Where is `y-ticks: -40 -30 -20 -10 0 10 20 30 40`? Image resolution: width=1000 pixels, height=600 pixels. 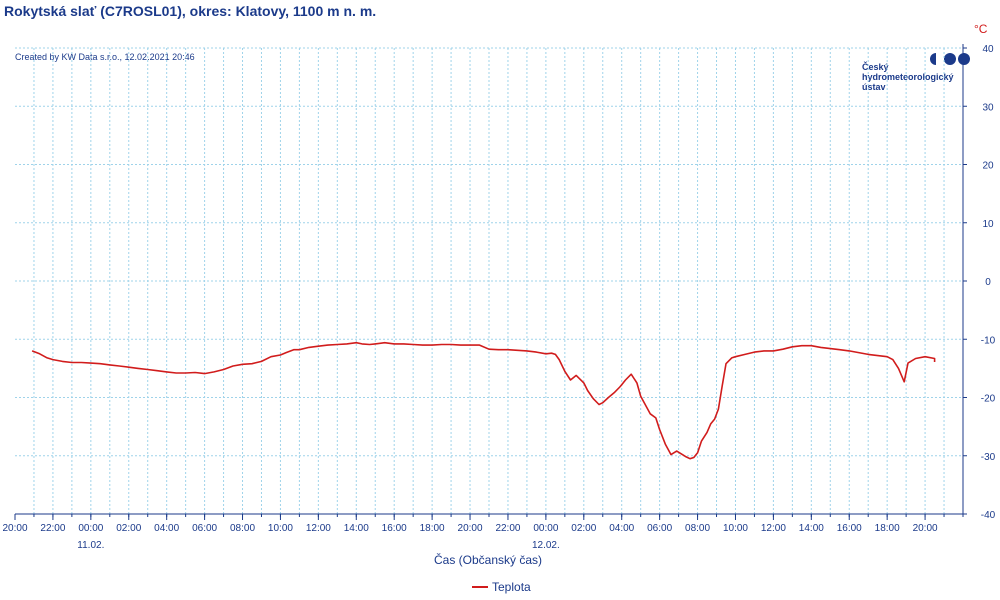 y-ticks: -40 -30 -20 -10 0 10 20 30 40 is located at coordinates (979, 282).